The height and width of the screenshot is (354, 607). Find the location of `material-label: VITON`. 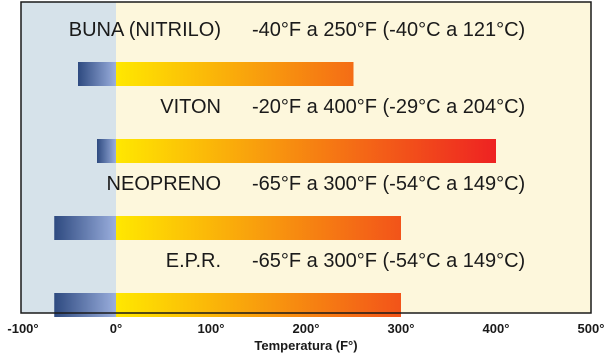

material-label: VITON is located at coordinates (190, 107).